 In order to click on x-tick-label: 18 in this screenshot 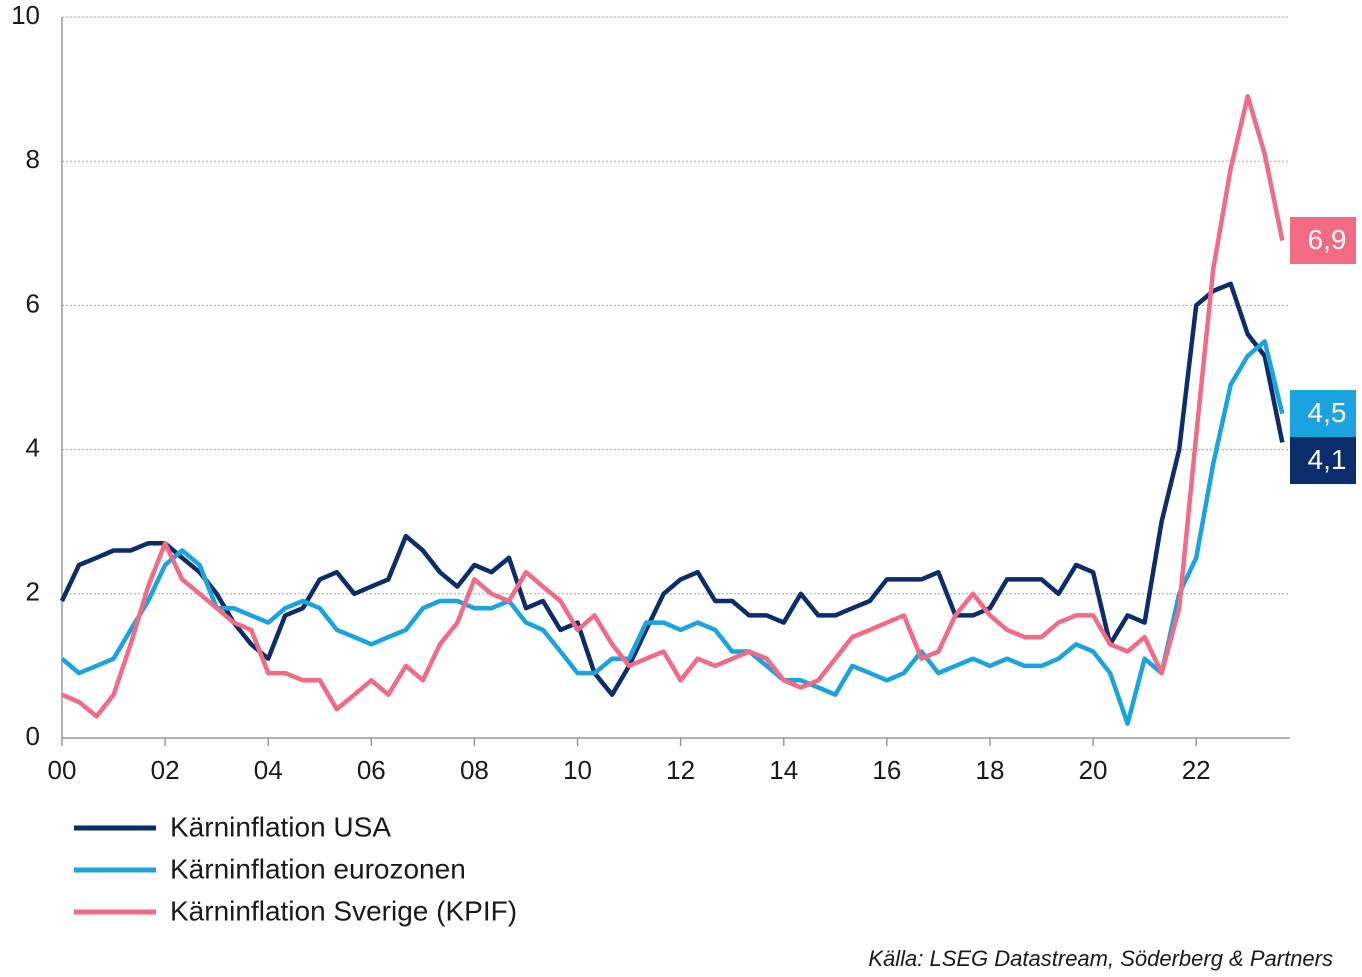, I will do `click(989, 770)`.